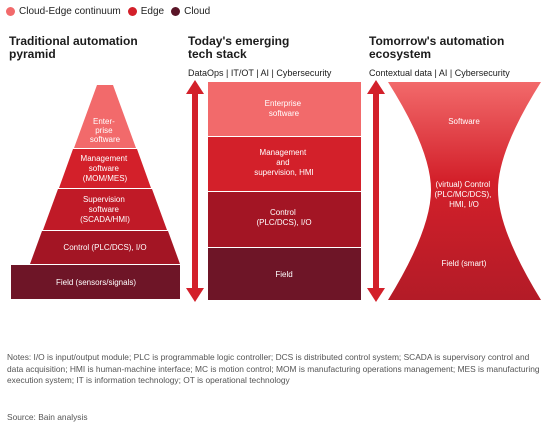 The width and height of the screenshot is (553, 425). What do you see at coordinates (439, 73) in the screenshot?
I see `tomorrow-subtitle: Contextual data | AI | Cybersecurity` at bounding box center [439, 73].